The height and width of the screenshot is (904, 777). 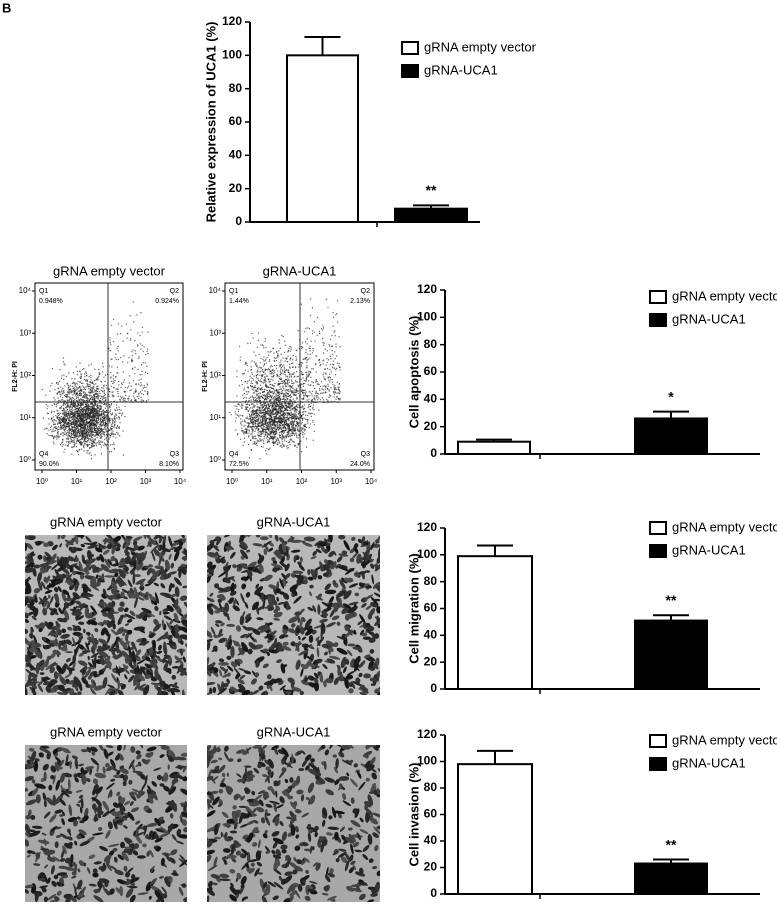 What do you see at coordinates (238, 221) in the screenshot?
I see `y-tick-label: 0` at bounding box center [238, 221].